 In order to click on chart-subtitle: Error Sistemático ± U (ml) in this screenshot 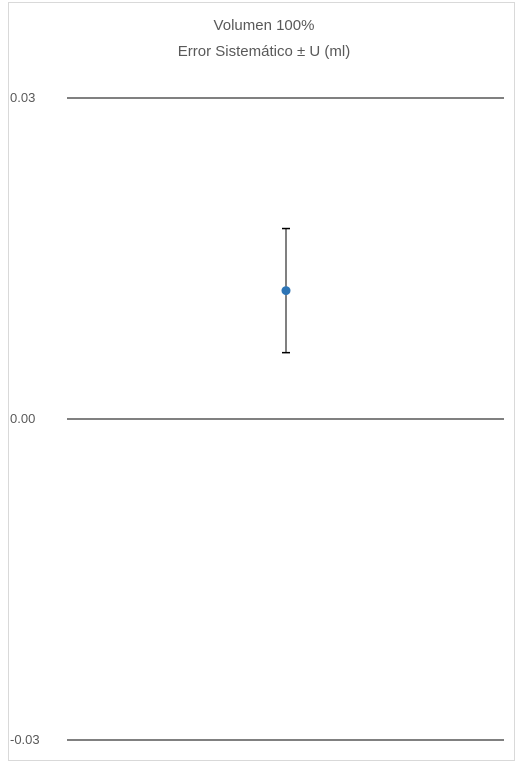, I will do `click(264, 51)`.